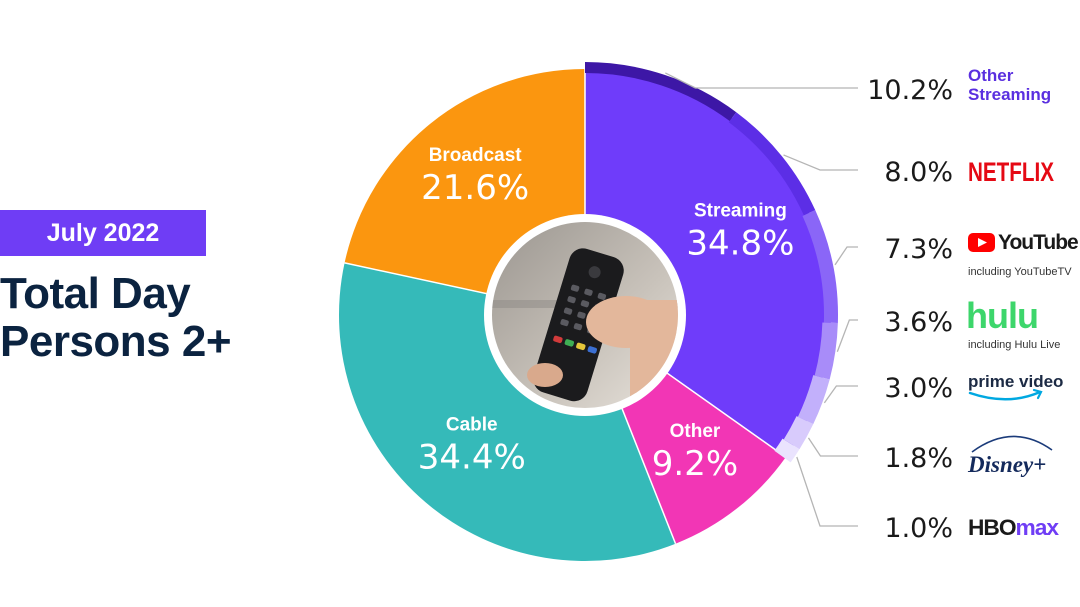  I want to click on hbo-max-logo: HBOmax, so click(1014, 527).